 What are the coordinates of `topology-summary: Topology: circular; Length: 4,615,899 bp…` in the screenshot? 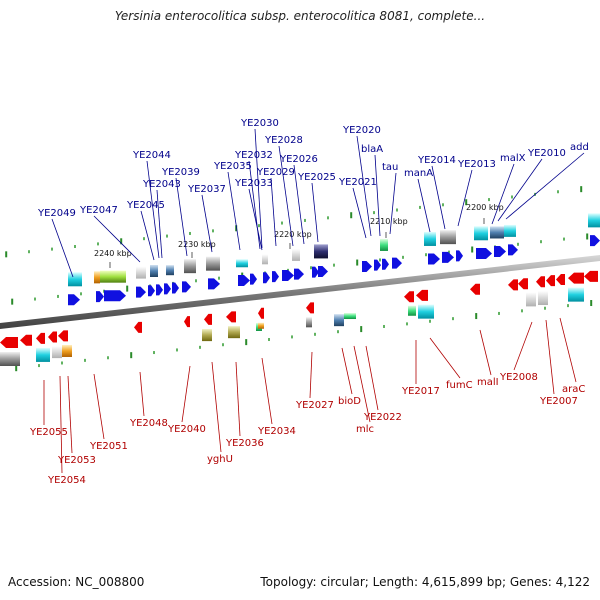 It's located at (425, 582).